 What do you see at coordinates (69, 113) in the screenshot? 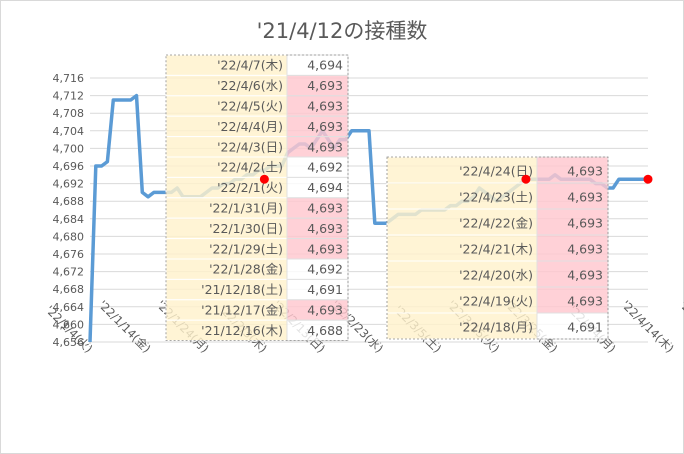
I see `y-tick-label: 4,708` at bounding box center [69, 113].